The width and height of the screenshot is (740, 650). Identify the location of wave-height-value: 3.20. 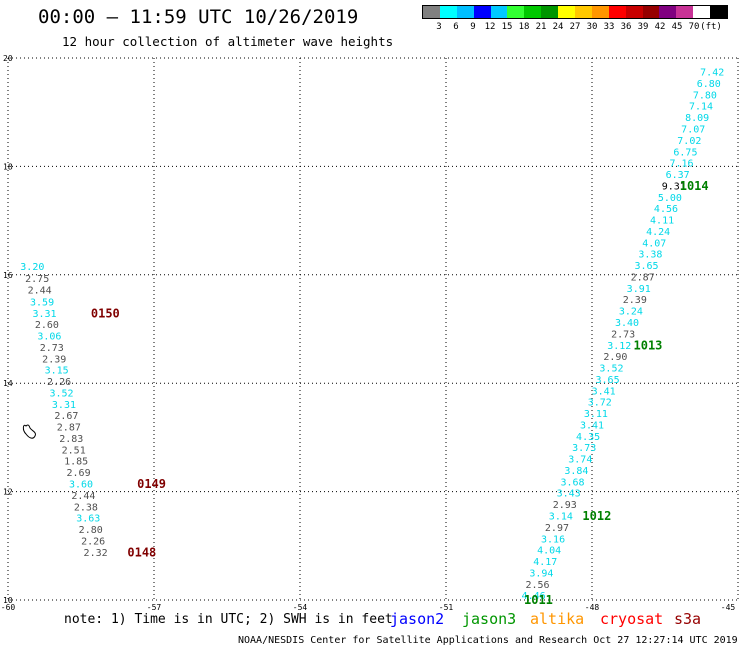
(32, 267).